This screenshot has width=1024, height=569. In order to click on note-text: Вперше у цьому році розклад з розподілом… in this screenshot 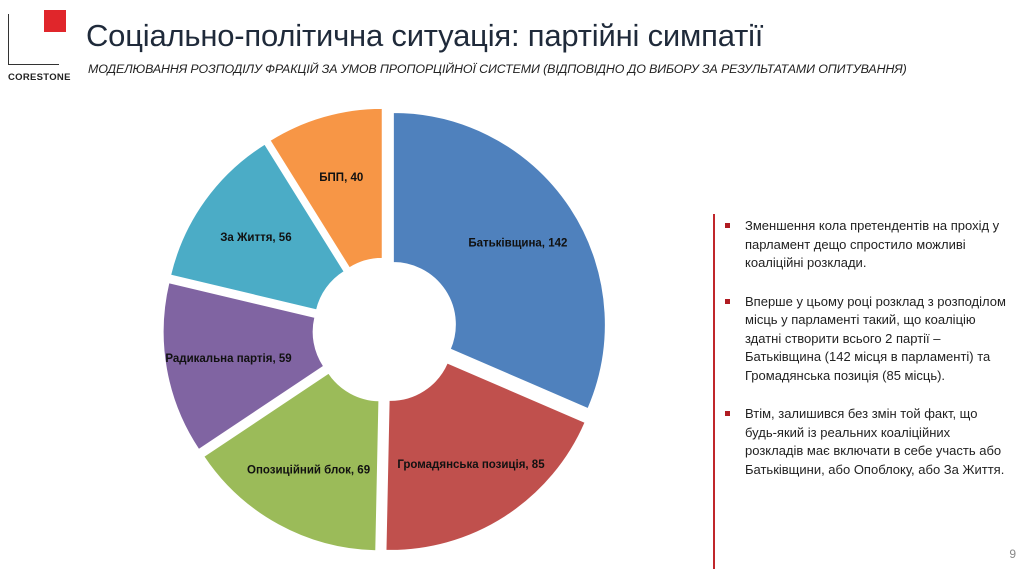, I will do `click(875, 338)`.